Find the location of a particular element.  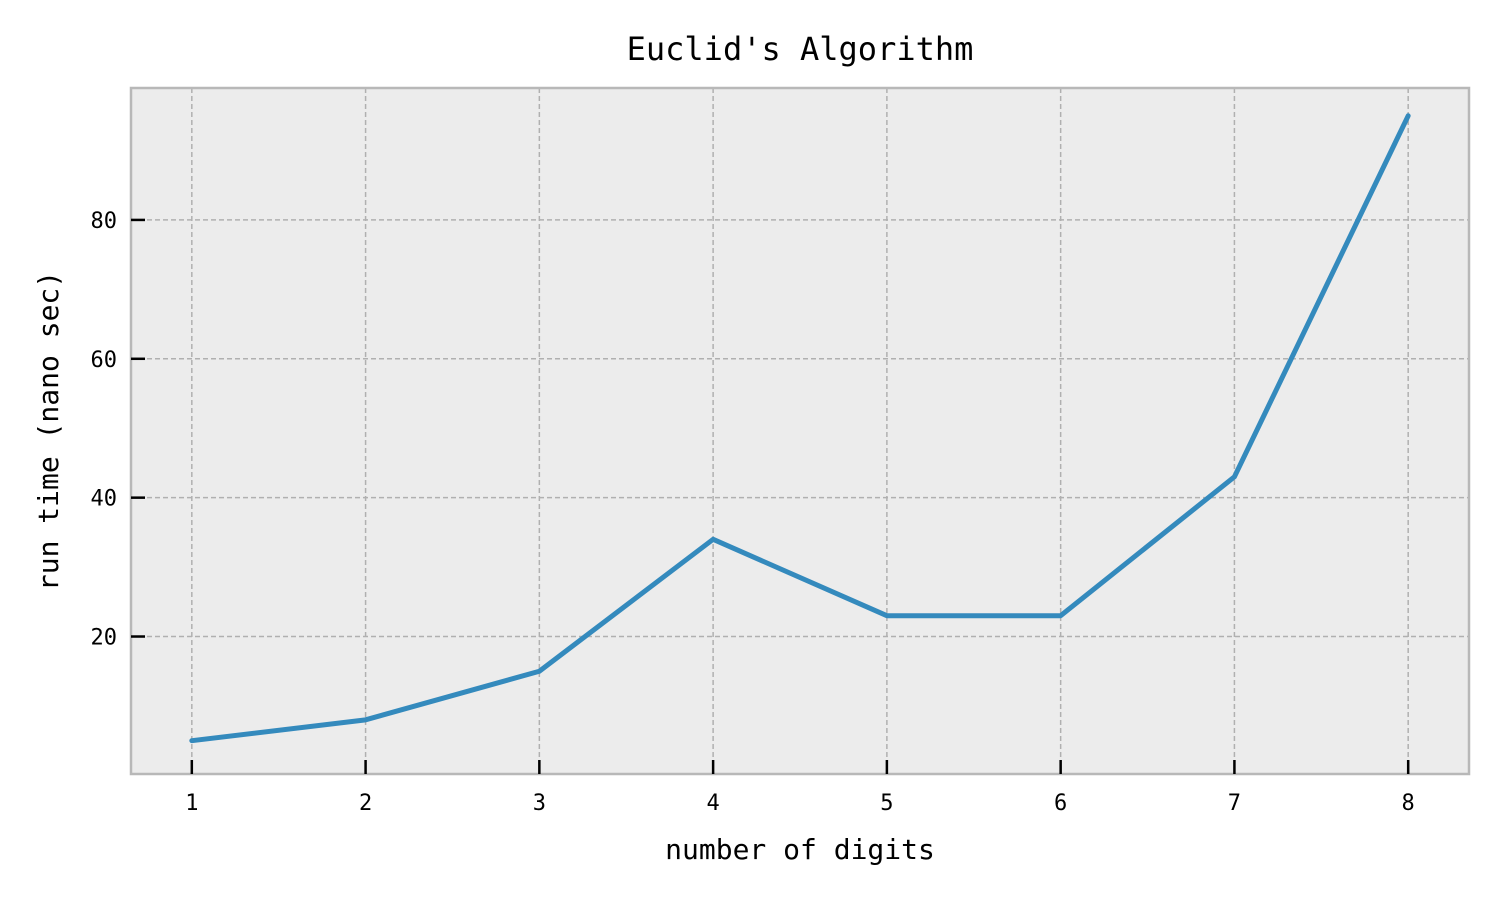

y-tick-label: 40 is located at coordinates (104, 499).